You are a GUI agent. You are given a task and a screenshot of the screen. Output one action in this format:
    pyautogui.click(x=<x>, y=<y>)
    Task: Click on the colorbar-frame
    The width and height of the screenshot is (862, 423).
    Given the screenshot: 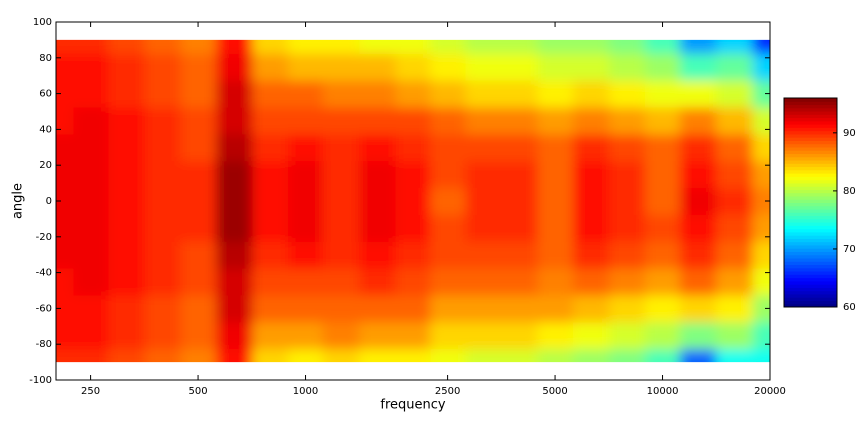 What is the action you would take?
    pyautogui.click(x=810, y=202)
    